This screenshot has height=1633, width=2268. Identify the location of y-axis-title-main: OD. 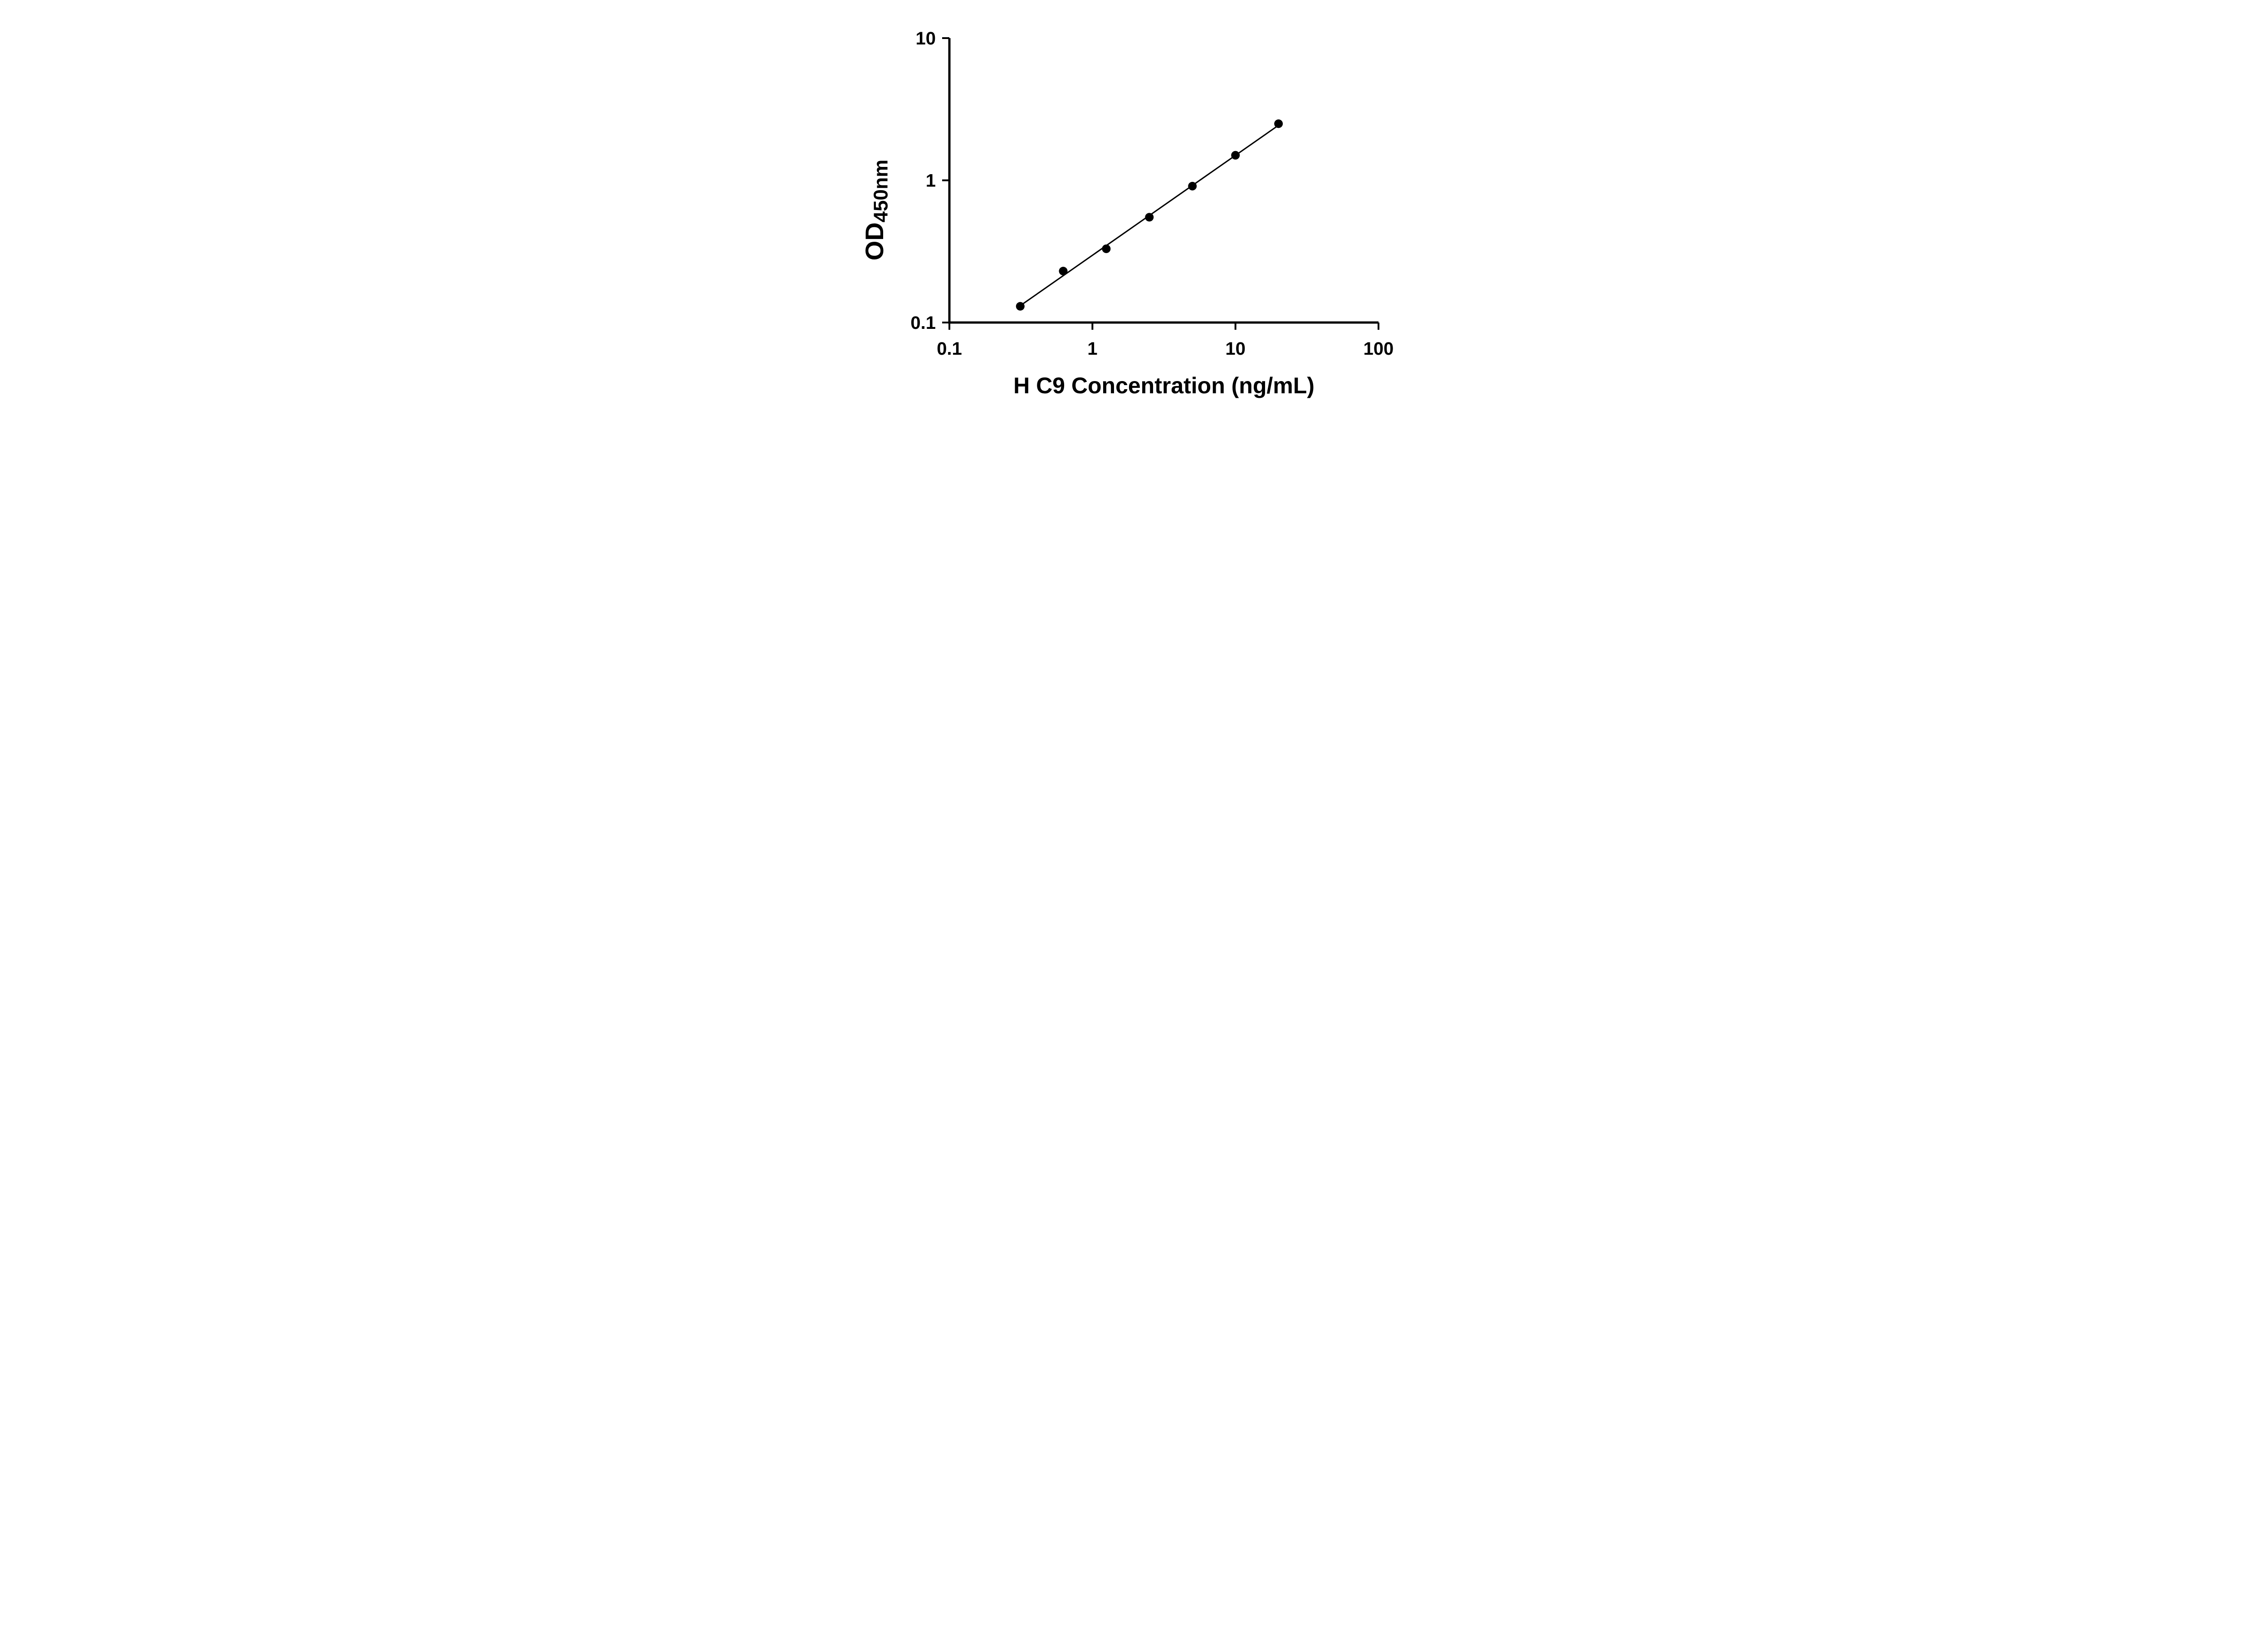
(875, 241).